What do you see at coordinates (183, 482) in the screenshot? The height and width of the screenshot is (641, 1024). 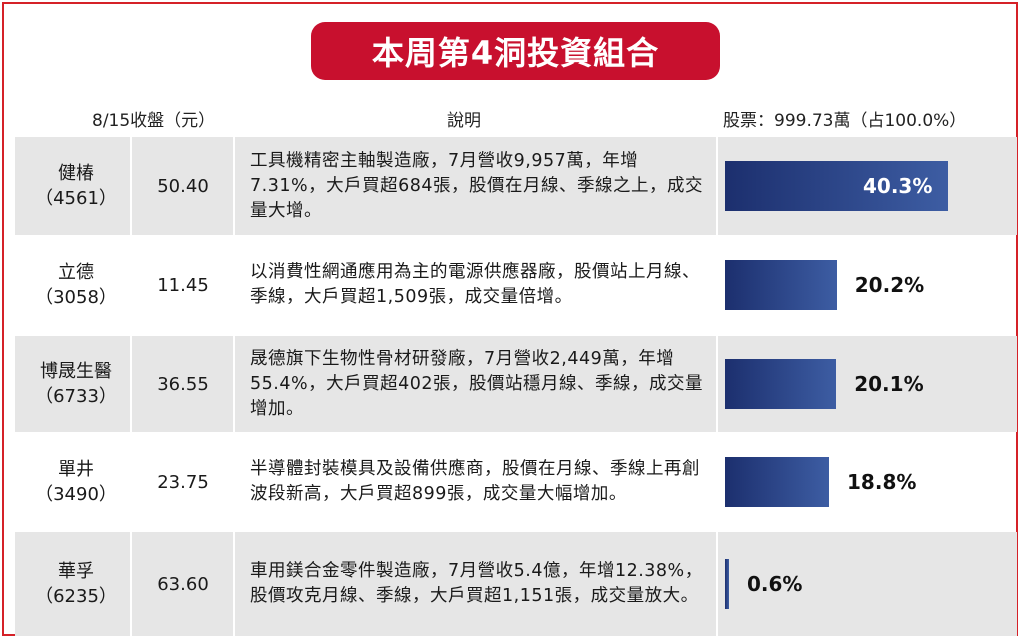 I see `close-price: 23.75` at bounding box center [183, 482].